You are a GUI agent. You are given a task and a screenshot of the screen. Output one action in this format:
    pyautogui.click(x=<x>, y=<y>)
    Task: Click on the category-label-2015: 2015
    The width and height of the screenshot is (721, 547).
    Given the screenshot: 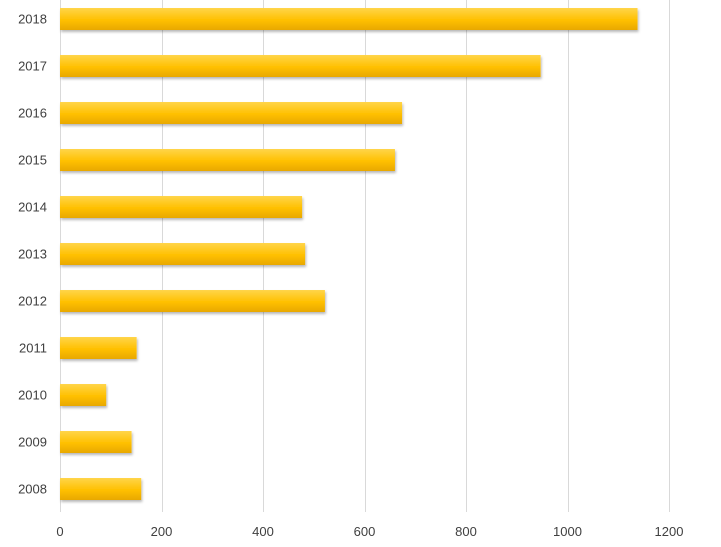 What is the action you would take?
    pyautogui.click(x=32, y=160)
    